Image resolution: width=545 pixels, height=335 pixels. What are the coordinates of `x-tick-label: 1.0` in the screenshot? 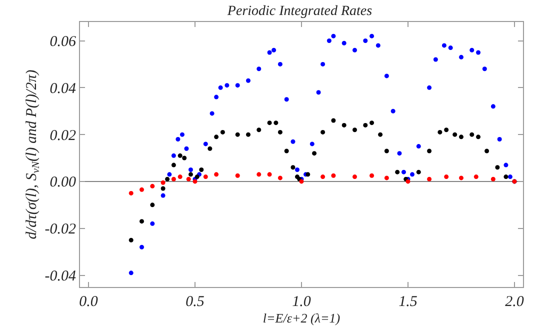 It's located at (302, 302).